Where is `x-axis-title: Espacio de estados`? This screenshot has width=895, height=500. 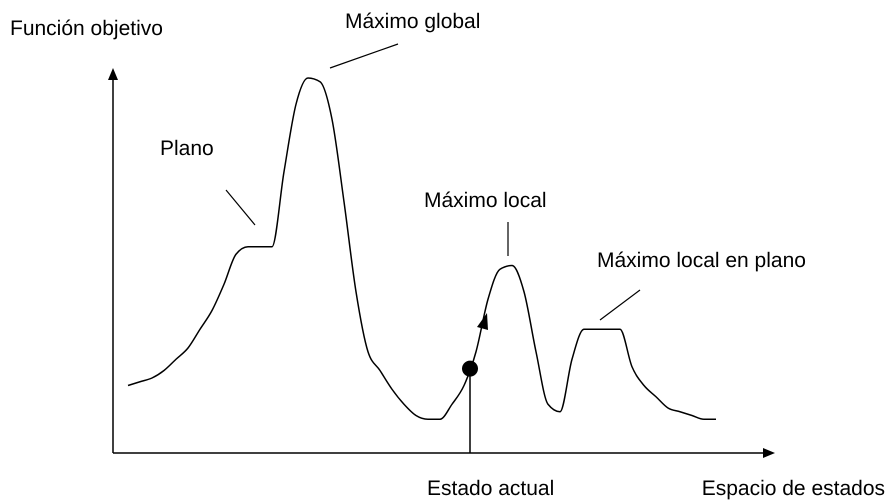 x-axis-title: Espacio de estados is located at coordinates (793, 488).